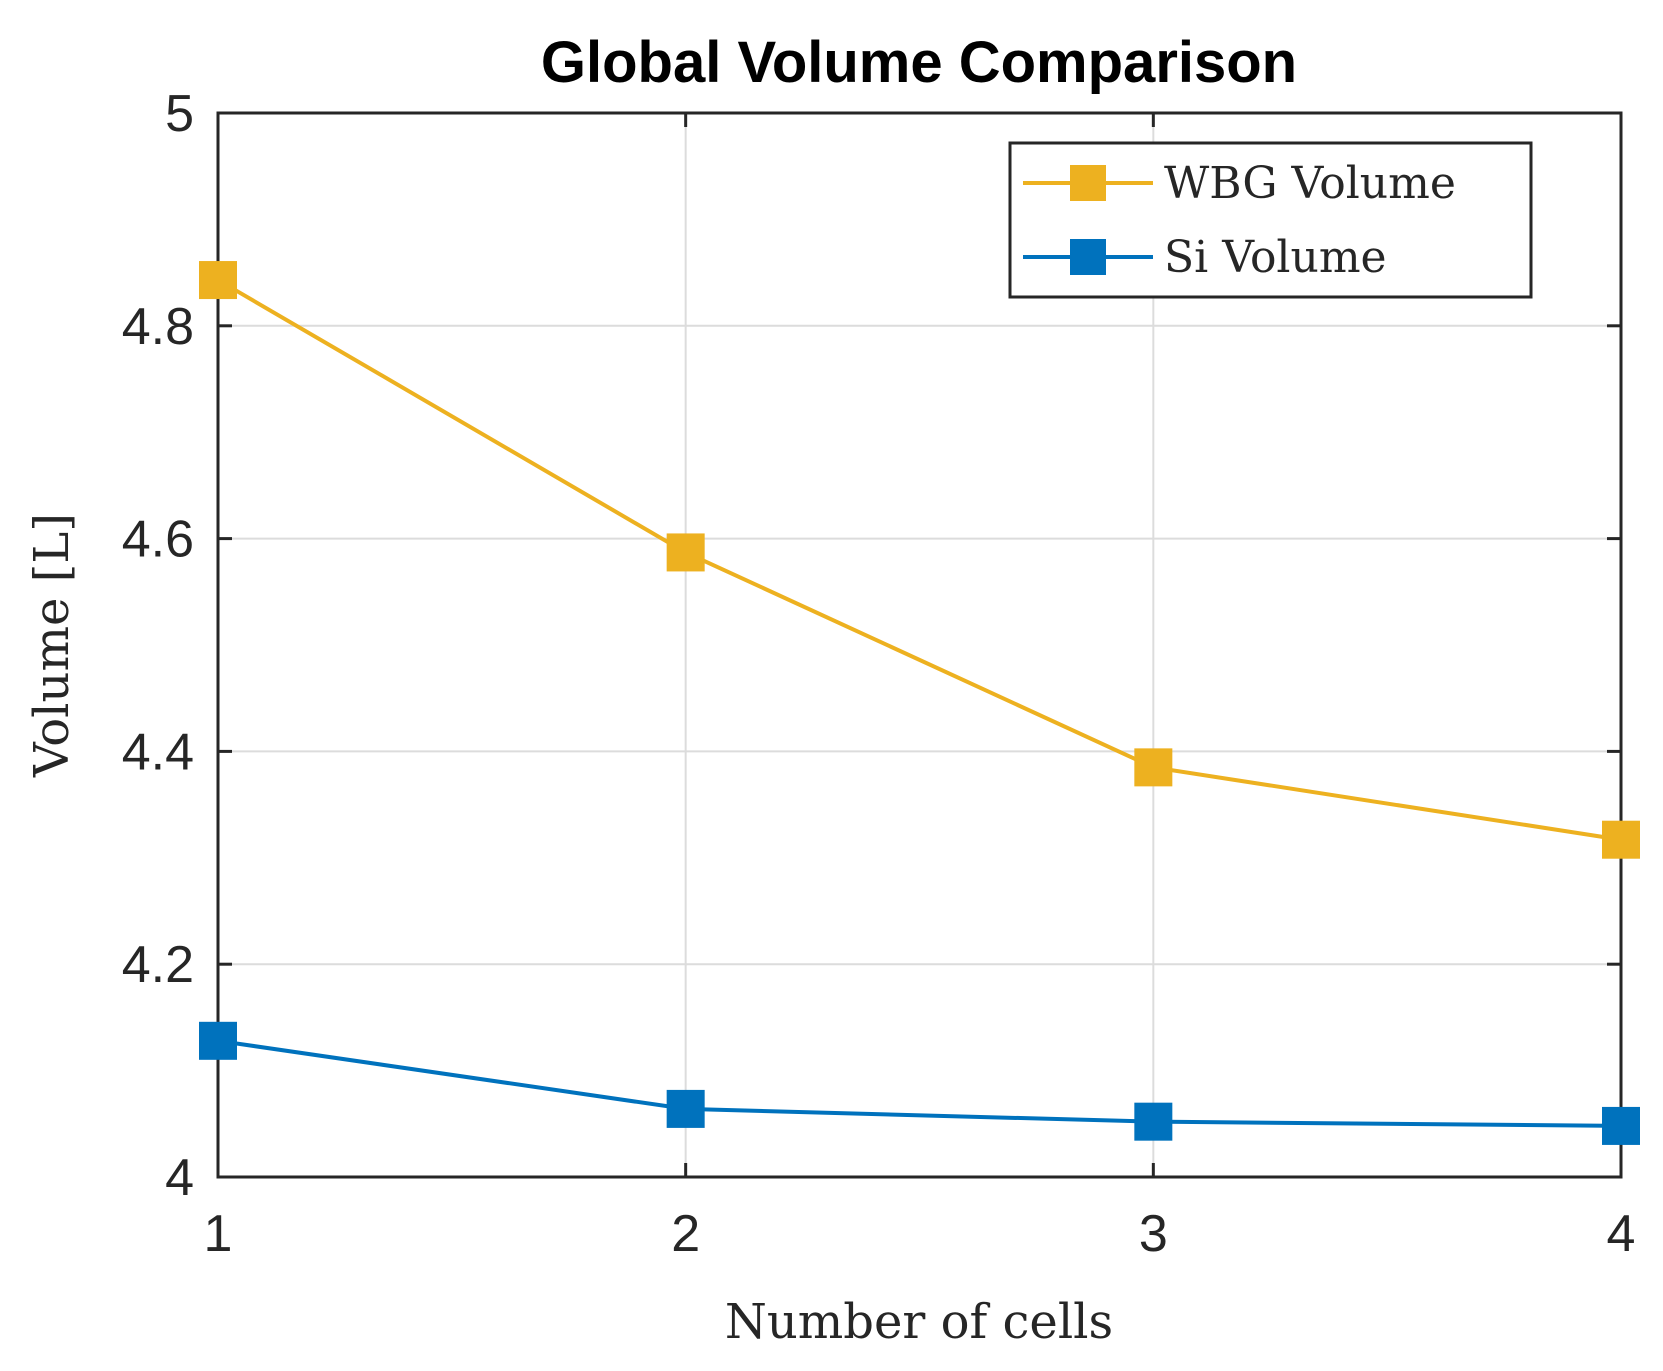 The image size is (1663, 1371). I want to click on x-tick-label: 1, so click(218, 1234).